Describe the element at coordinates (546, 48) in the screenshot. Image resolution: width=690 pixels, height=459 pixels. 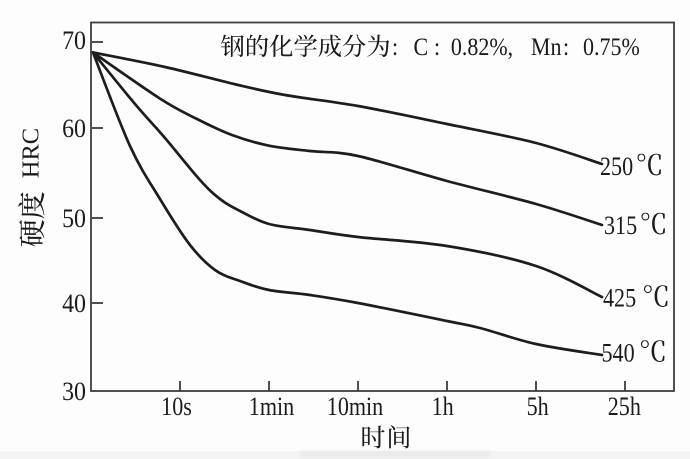
I see `svg-text: Mn` at that location.